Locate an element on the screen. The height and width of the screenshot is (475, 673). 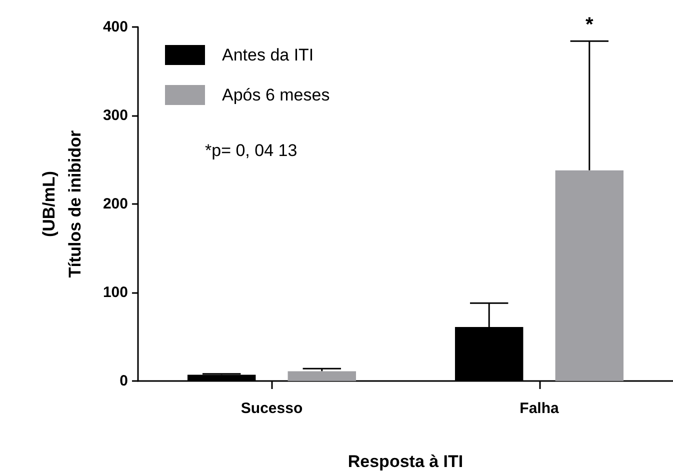
y-tick-label: 200 is located at coordinates (115, 204).